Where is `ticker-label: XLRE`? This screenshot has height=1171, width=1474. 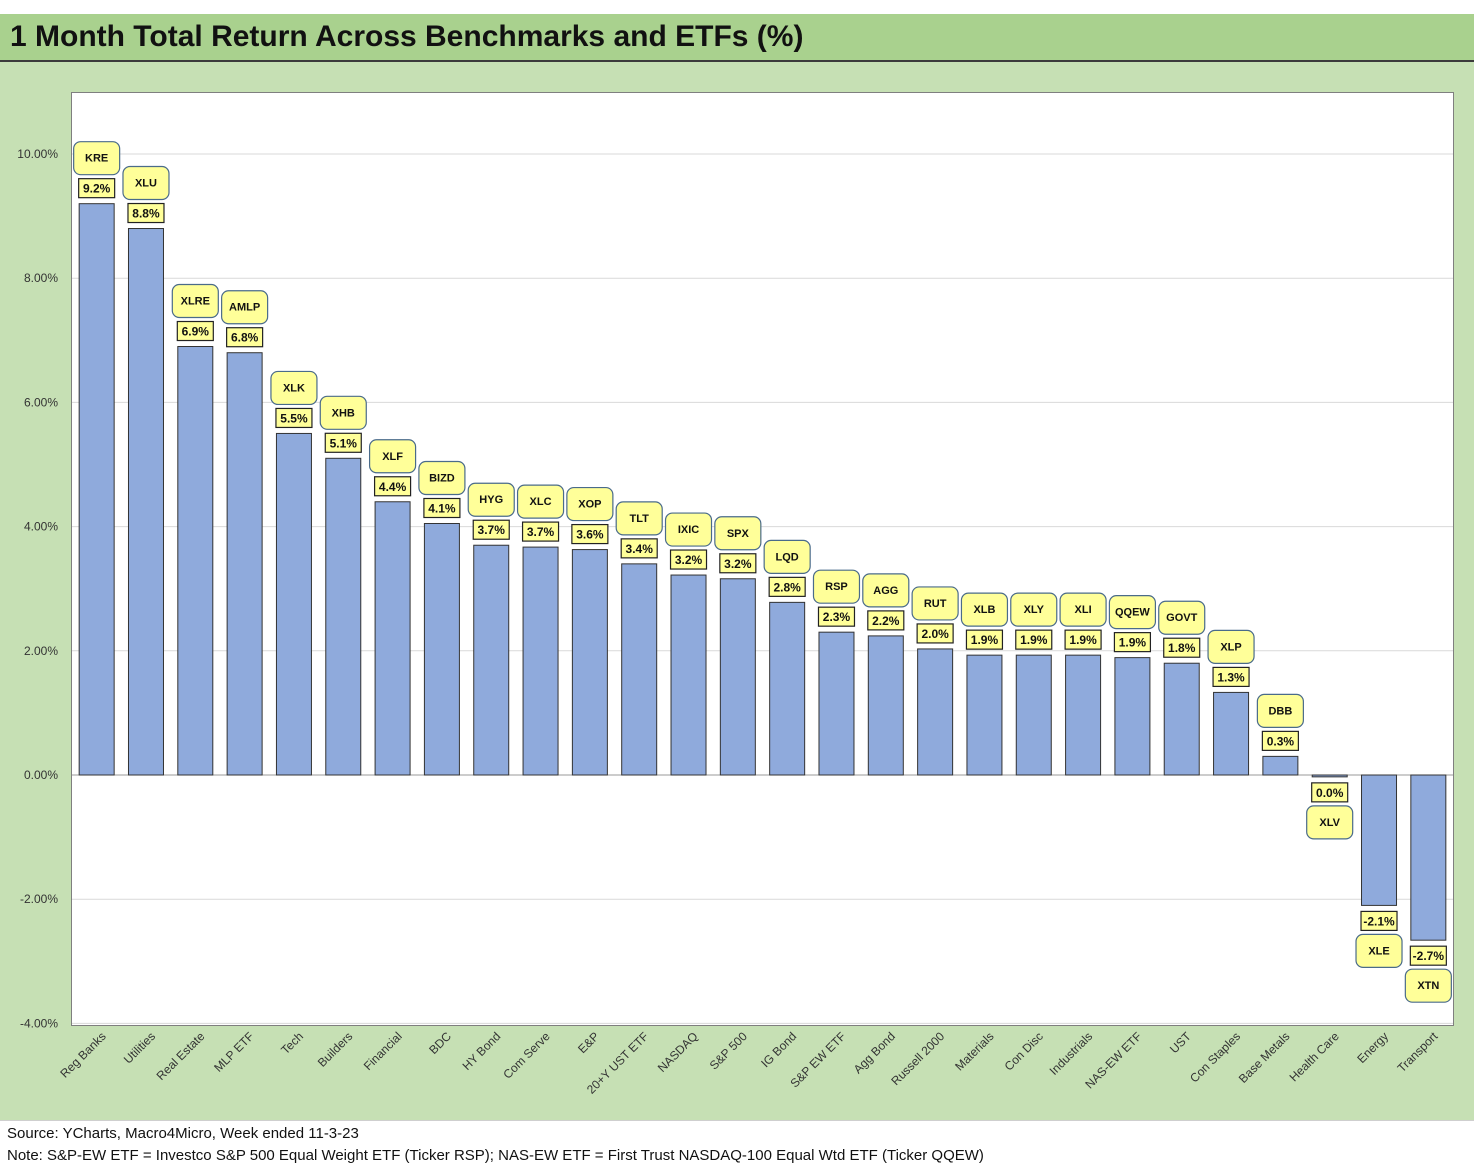
ticker-label: XLRE is located at coordinates (195, 302).